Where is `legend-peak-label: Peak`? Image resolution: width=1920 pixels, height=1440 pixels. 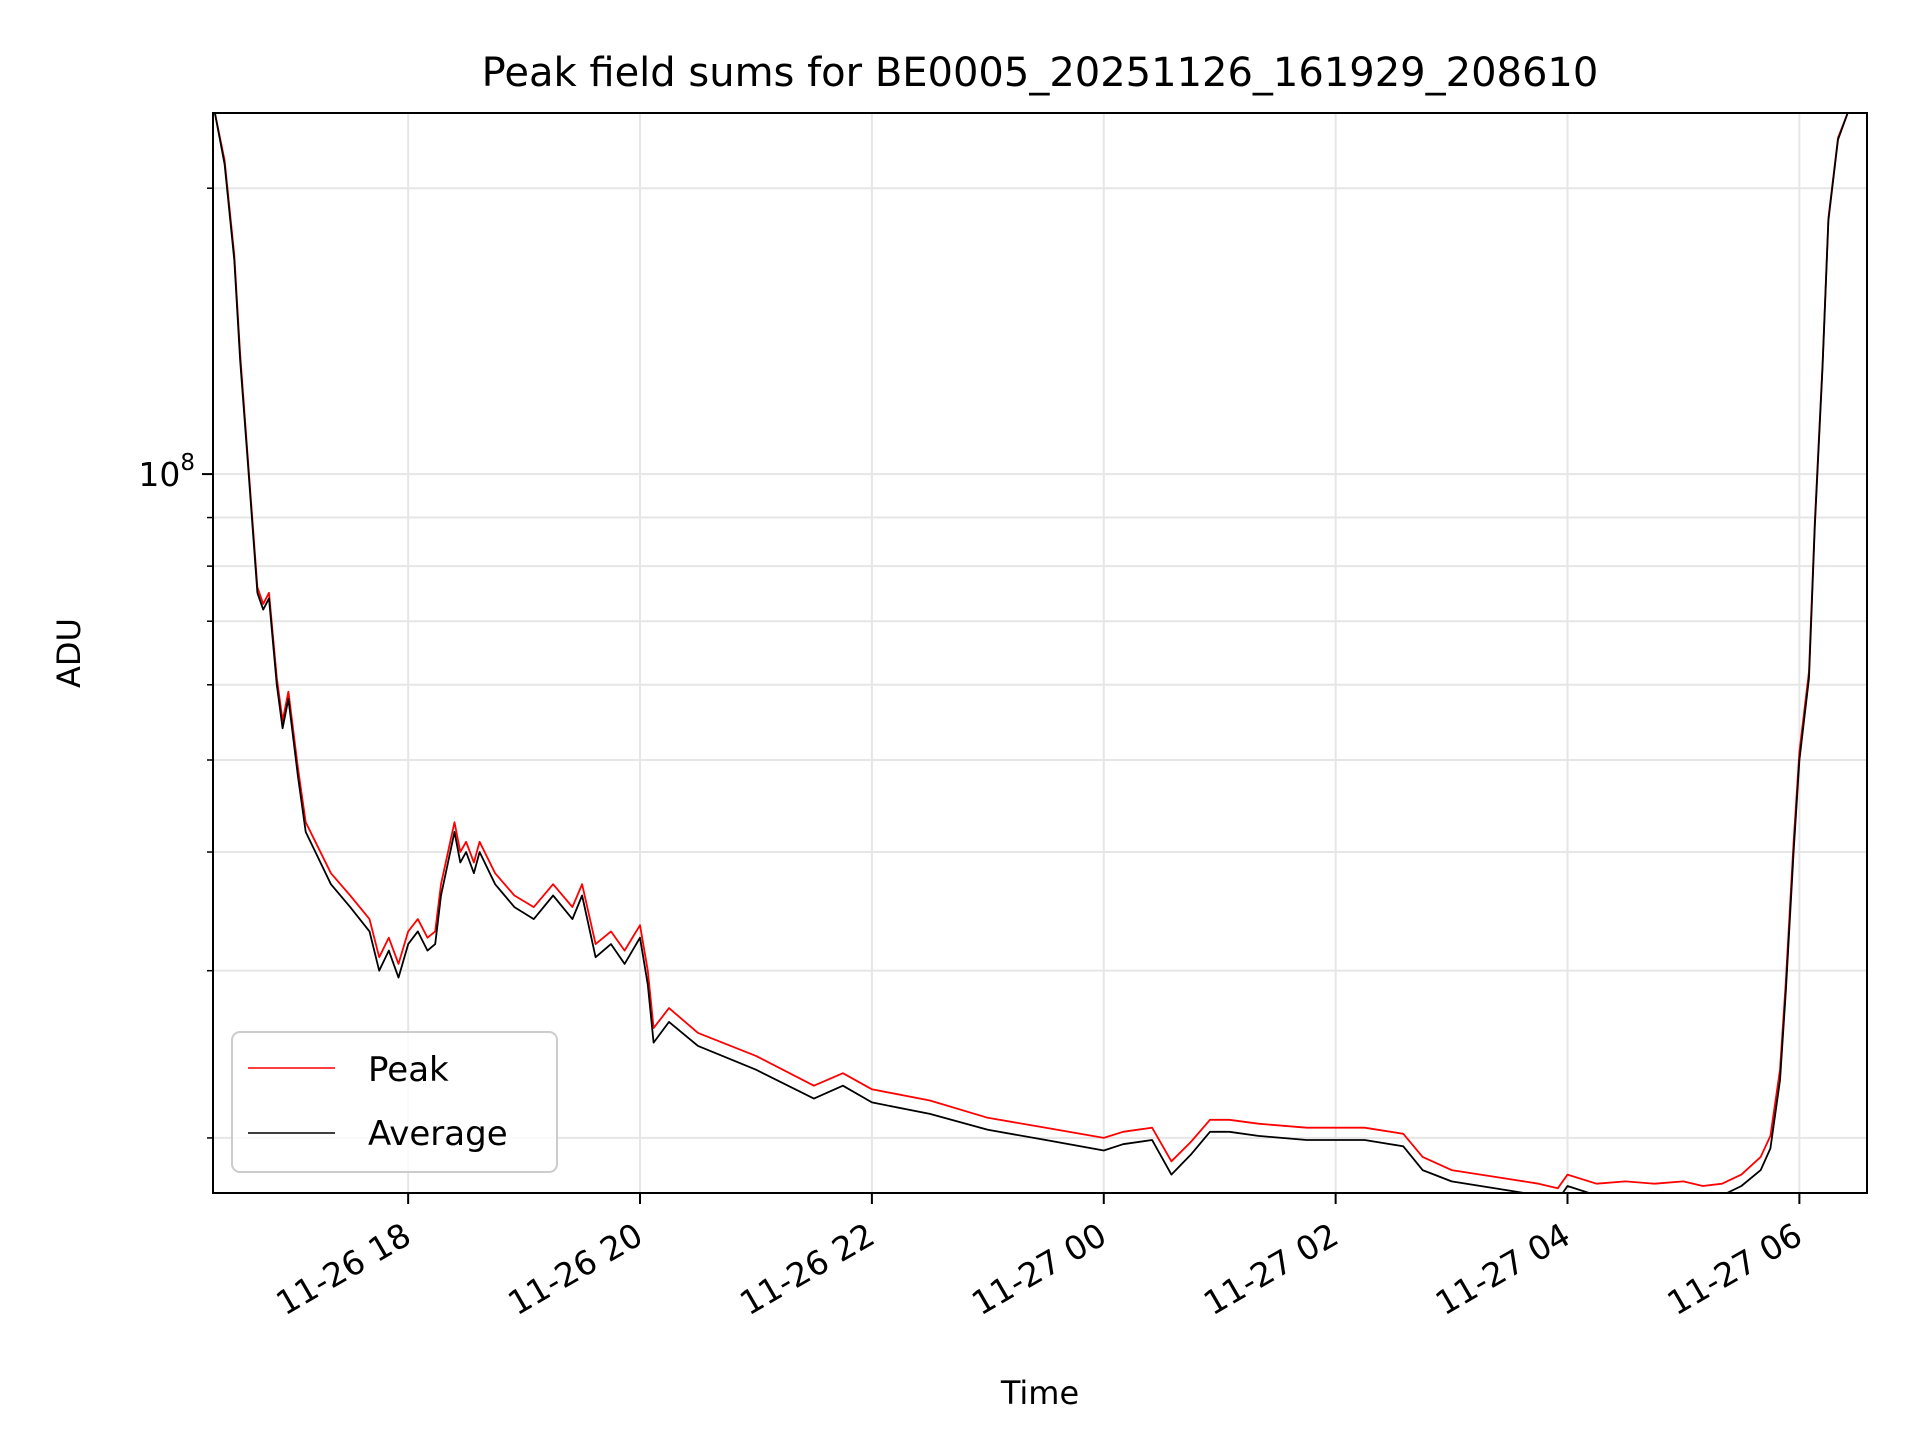 legend-peak-label: Peak is located at coordinates (408, 1070).